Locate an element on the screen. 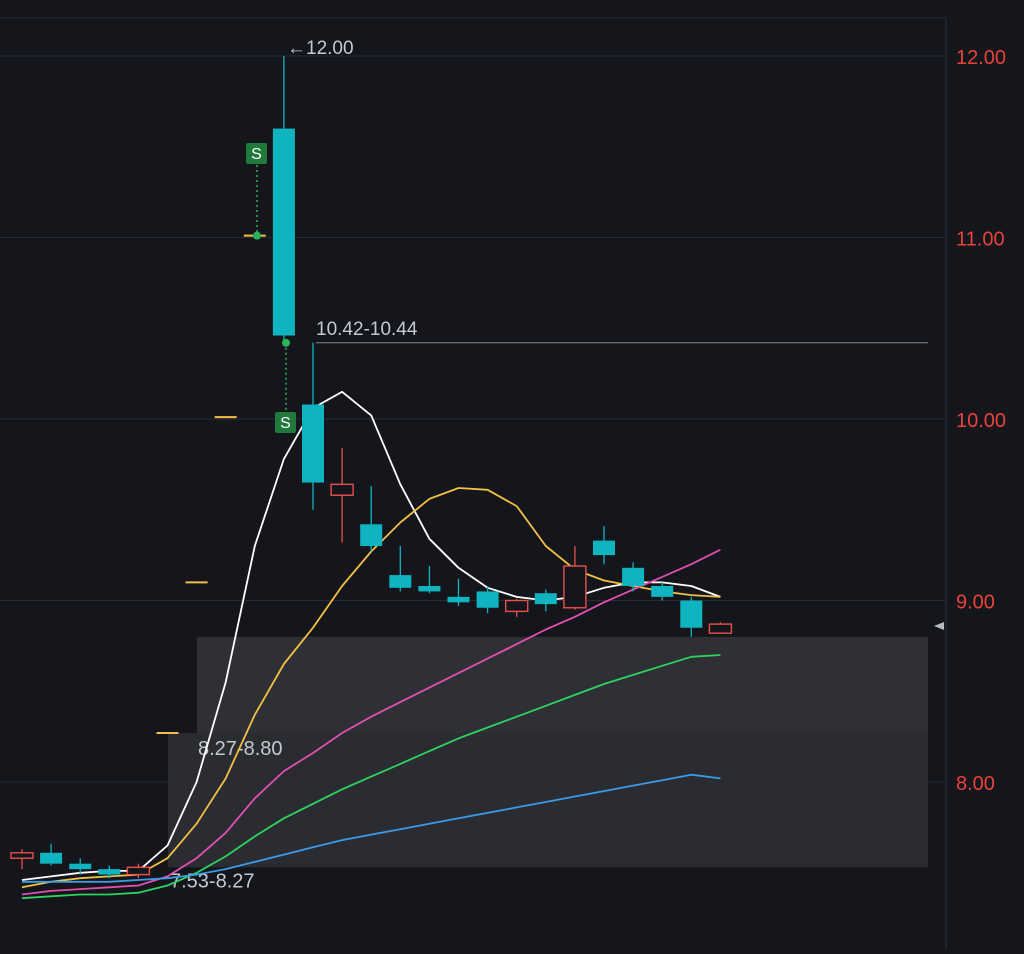  y-tick-label: 9.00 is located at coordinates (975, 603).